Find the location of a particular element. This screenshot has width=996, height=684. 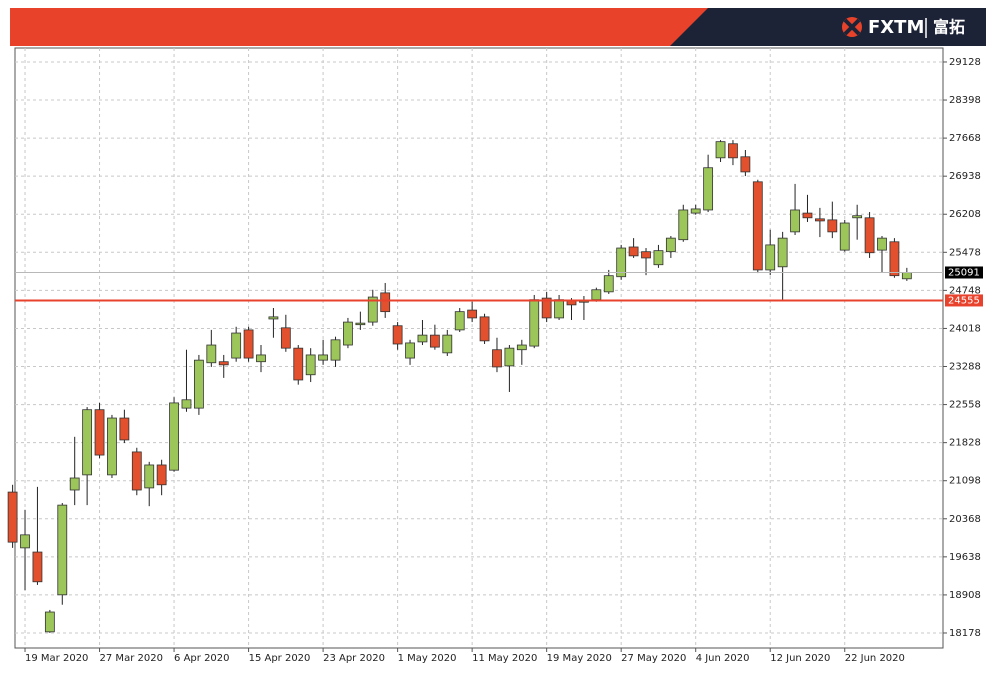

y-tick-label: 27668 is located at coordinates (965, 138).